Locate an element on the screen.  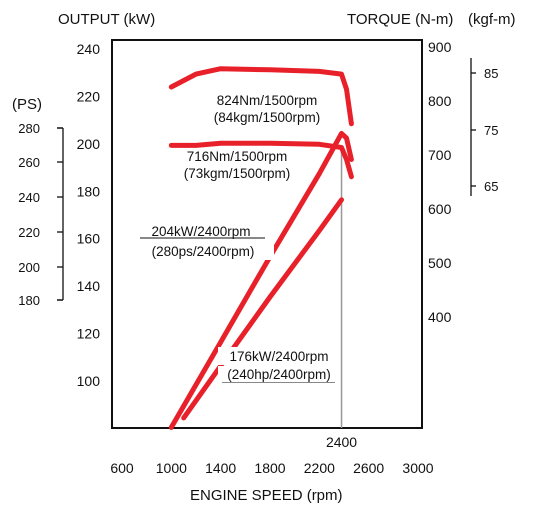
x-tick-1800: 1800 is located at coordinates (269, 468).